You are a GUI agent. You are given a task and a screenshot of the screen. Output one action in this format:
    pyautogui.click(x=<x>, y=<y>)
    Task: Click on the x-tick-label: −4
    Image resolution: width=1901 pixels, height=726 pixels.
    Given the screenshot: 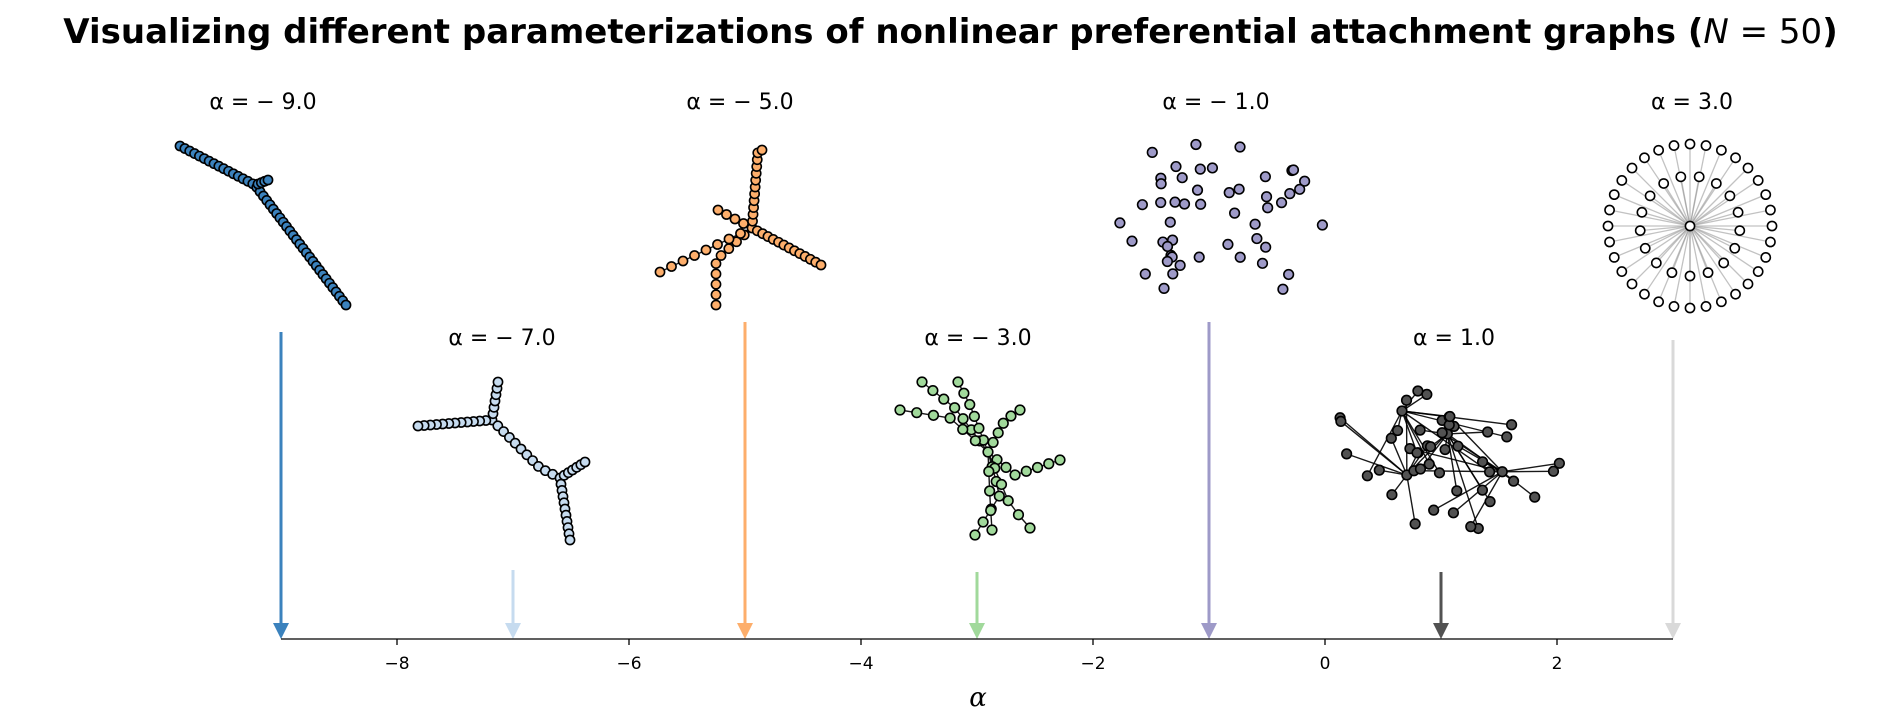 What is the action you would take?
    pyautogui.click(x=860, y=664)
    